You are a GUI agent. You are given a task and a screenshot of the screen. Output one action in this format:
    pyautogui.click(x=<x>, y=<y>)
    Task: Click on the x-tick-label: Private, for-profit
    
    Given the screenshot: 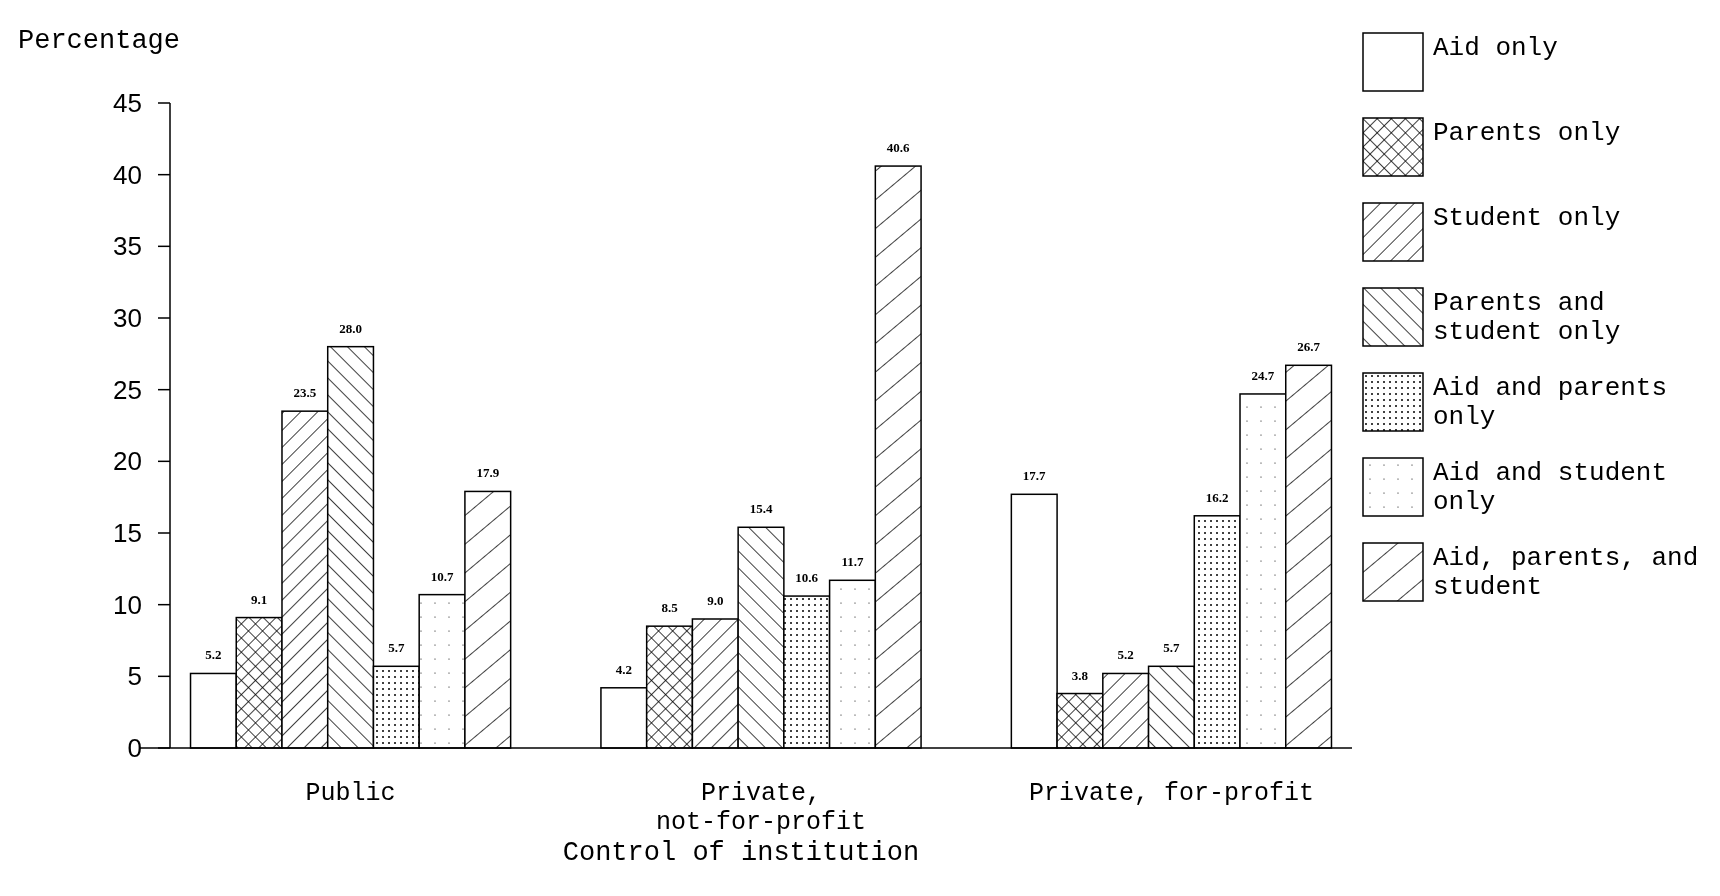 What is the action you would take?
    pyautogui.click(x=1171, y=793)
    